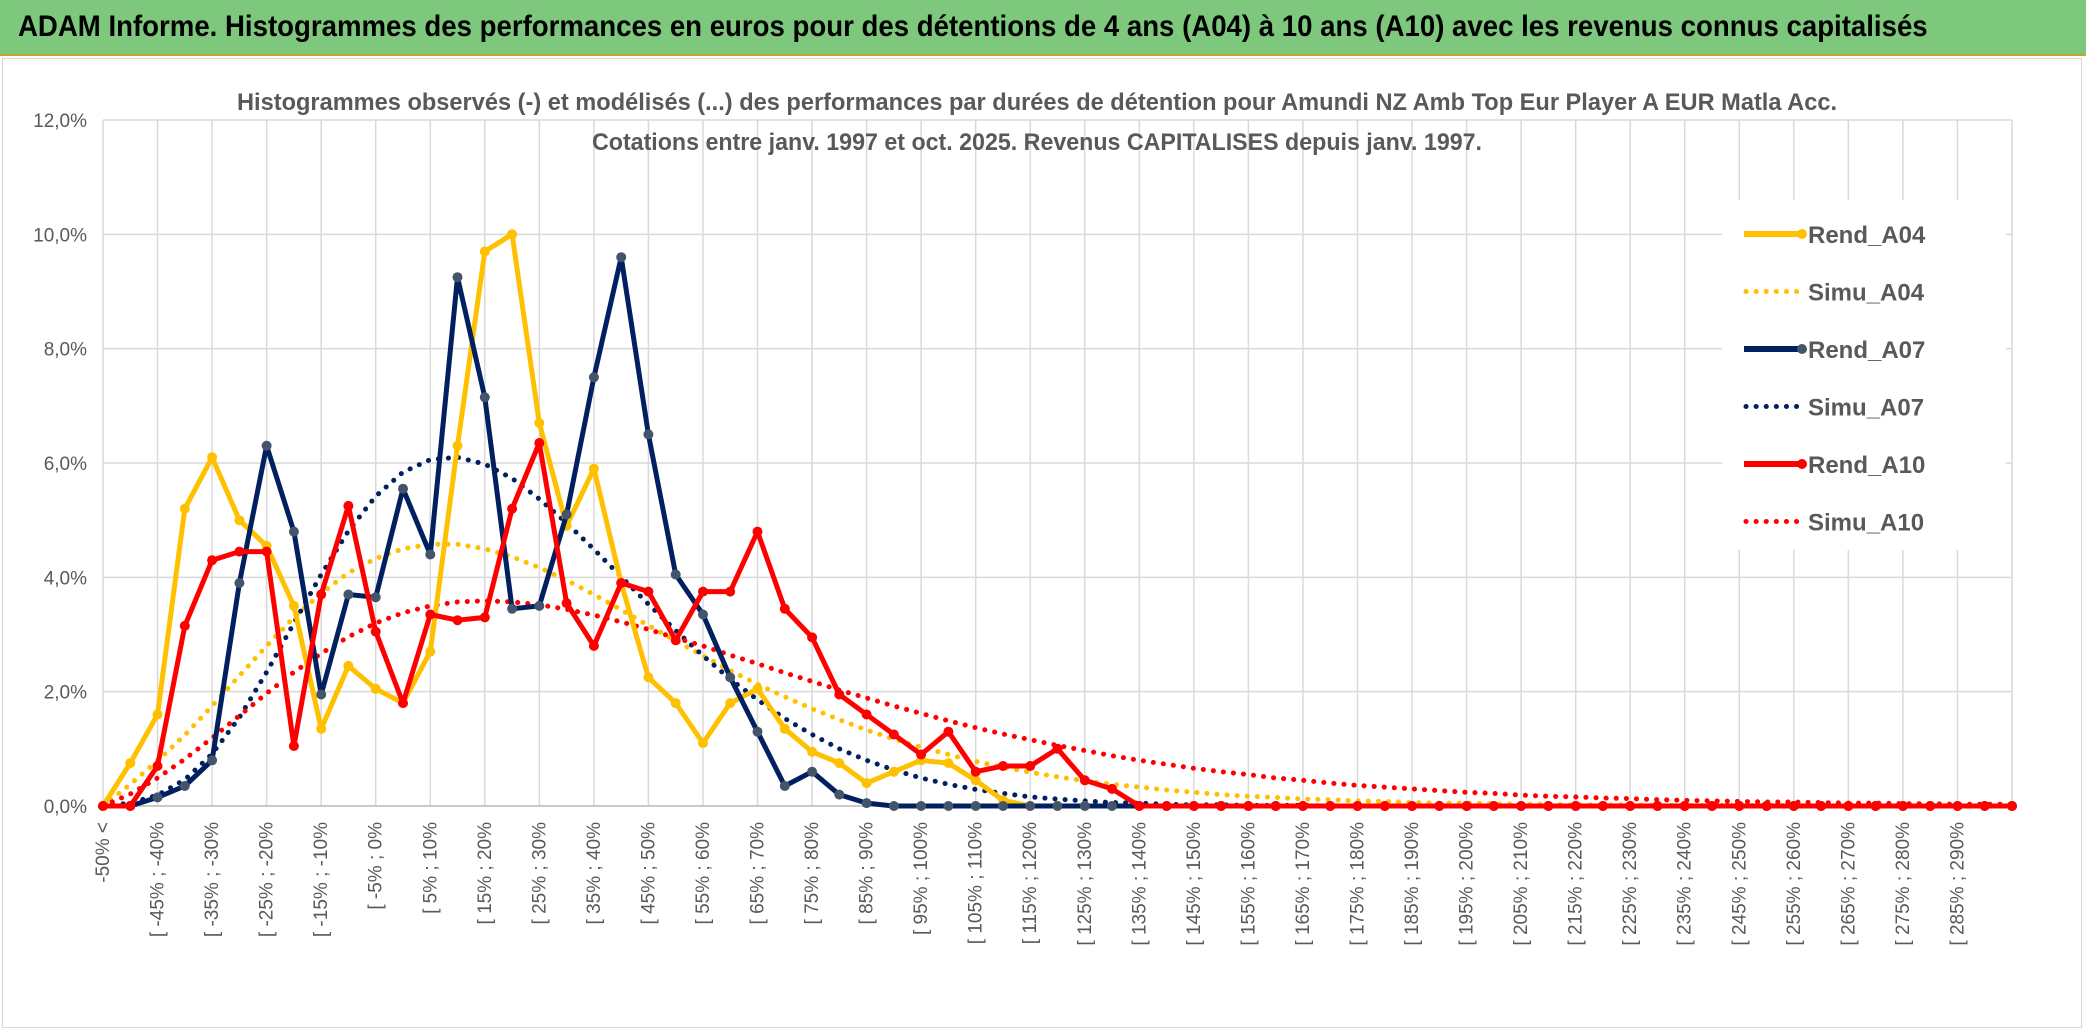 This screenshot has height=1033, width=2086. I want to click on legend-entry: Simu_A04, so click(1834, 293).